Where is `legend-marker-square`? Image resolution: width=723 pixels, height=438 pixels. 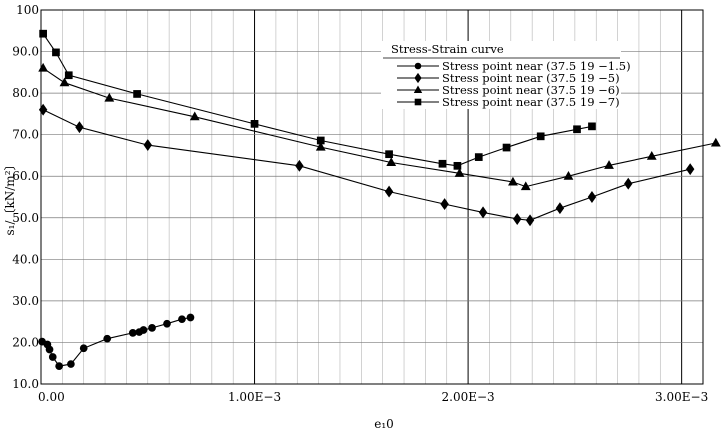
legend-marker-square is located at coordinates (418, 102).